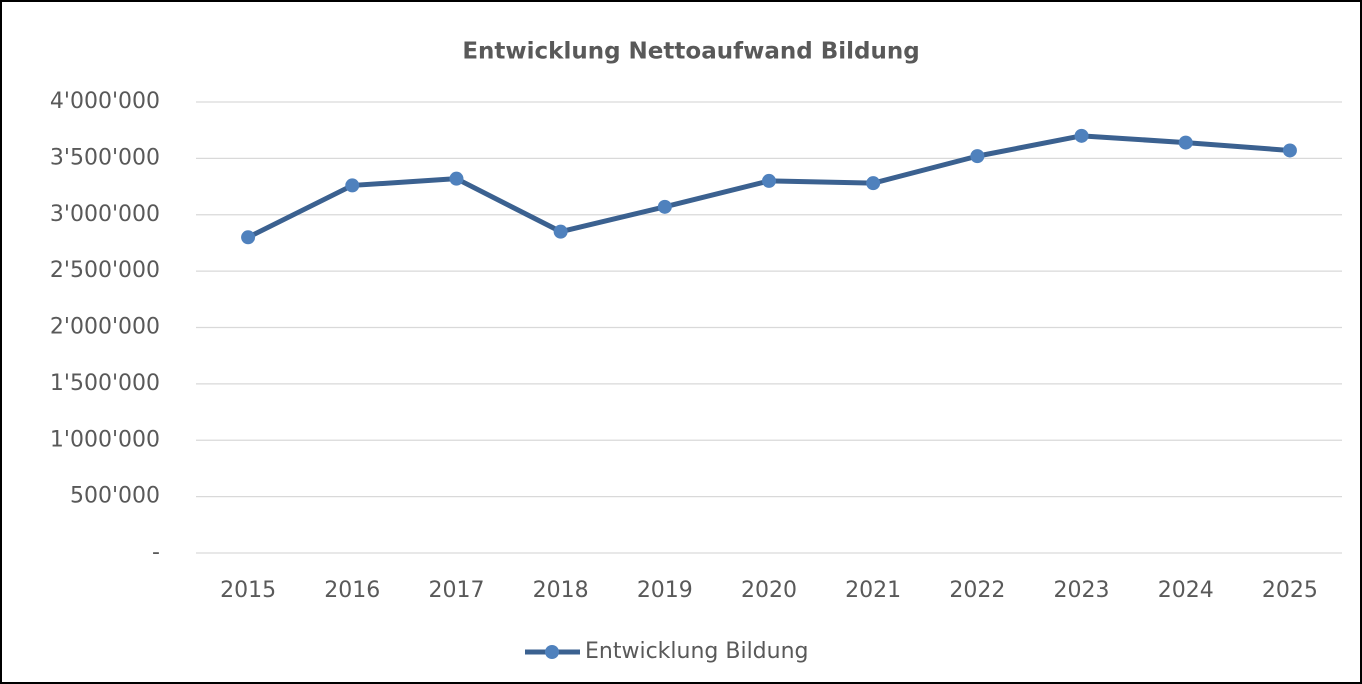 The height and width of the screenshot is (684, 1362). Describe the element at coordinates (105, 327) in the screenshot. I see `y-tick-label: 2'000'000` at that location.